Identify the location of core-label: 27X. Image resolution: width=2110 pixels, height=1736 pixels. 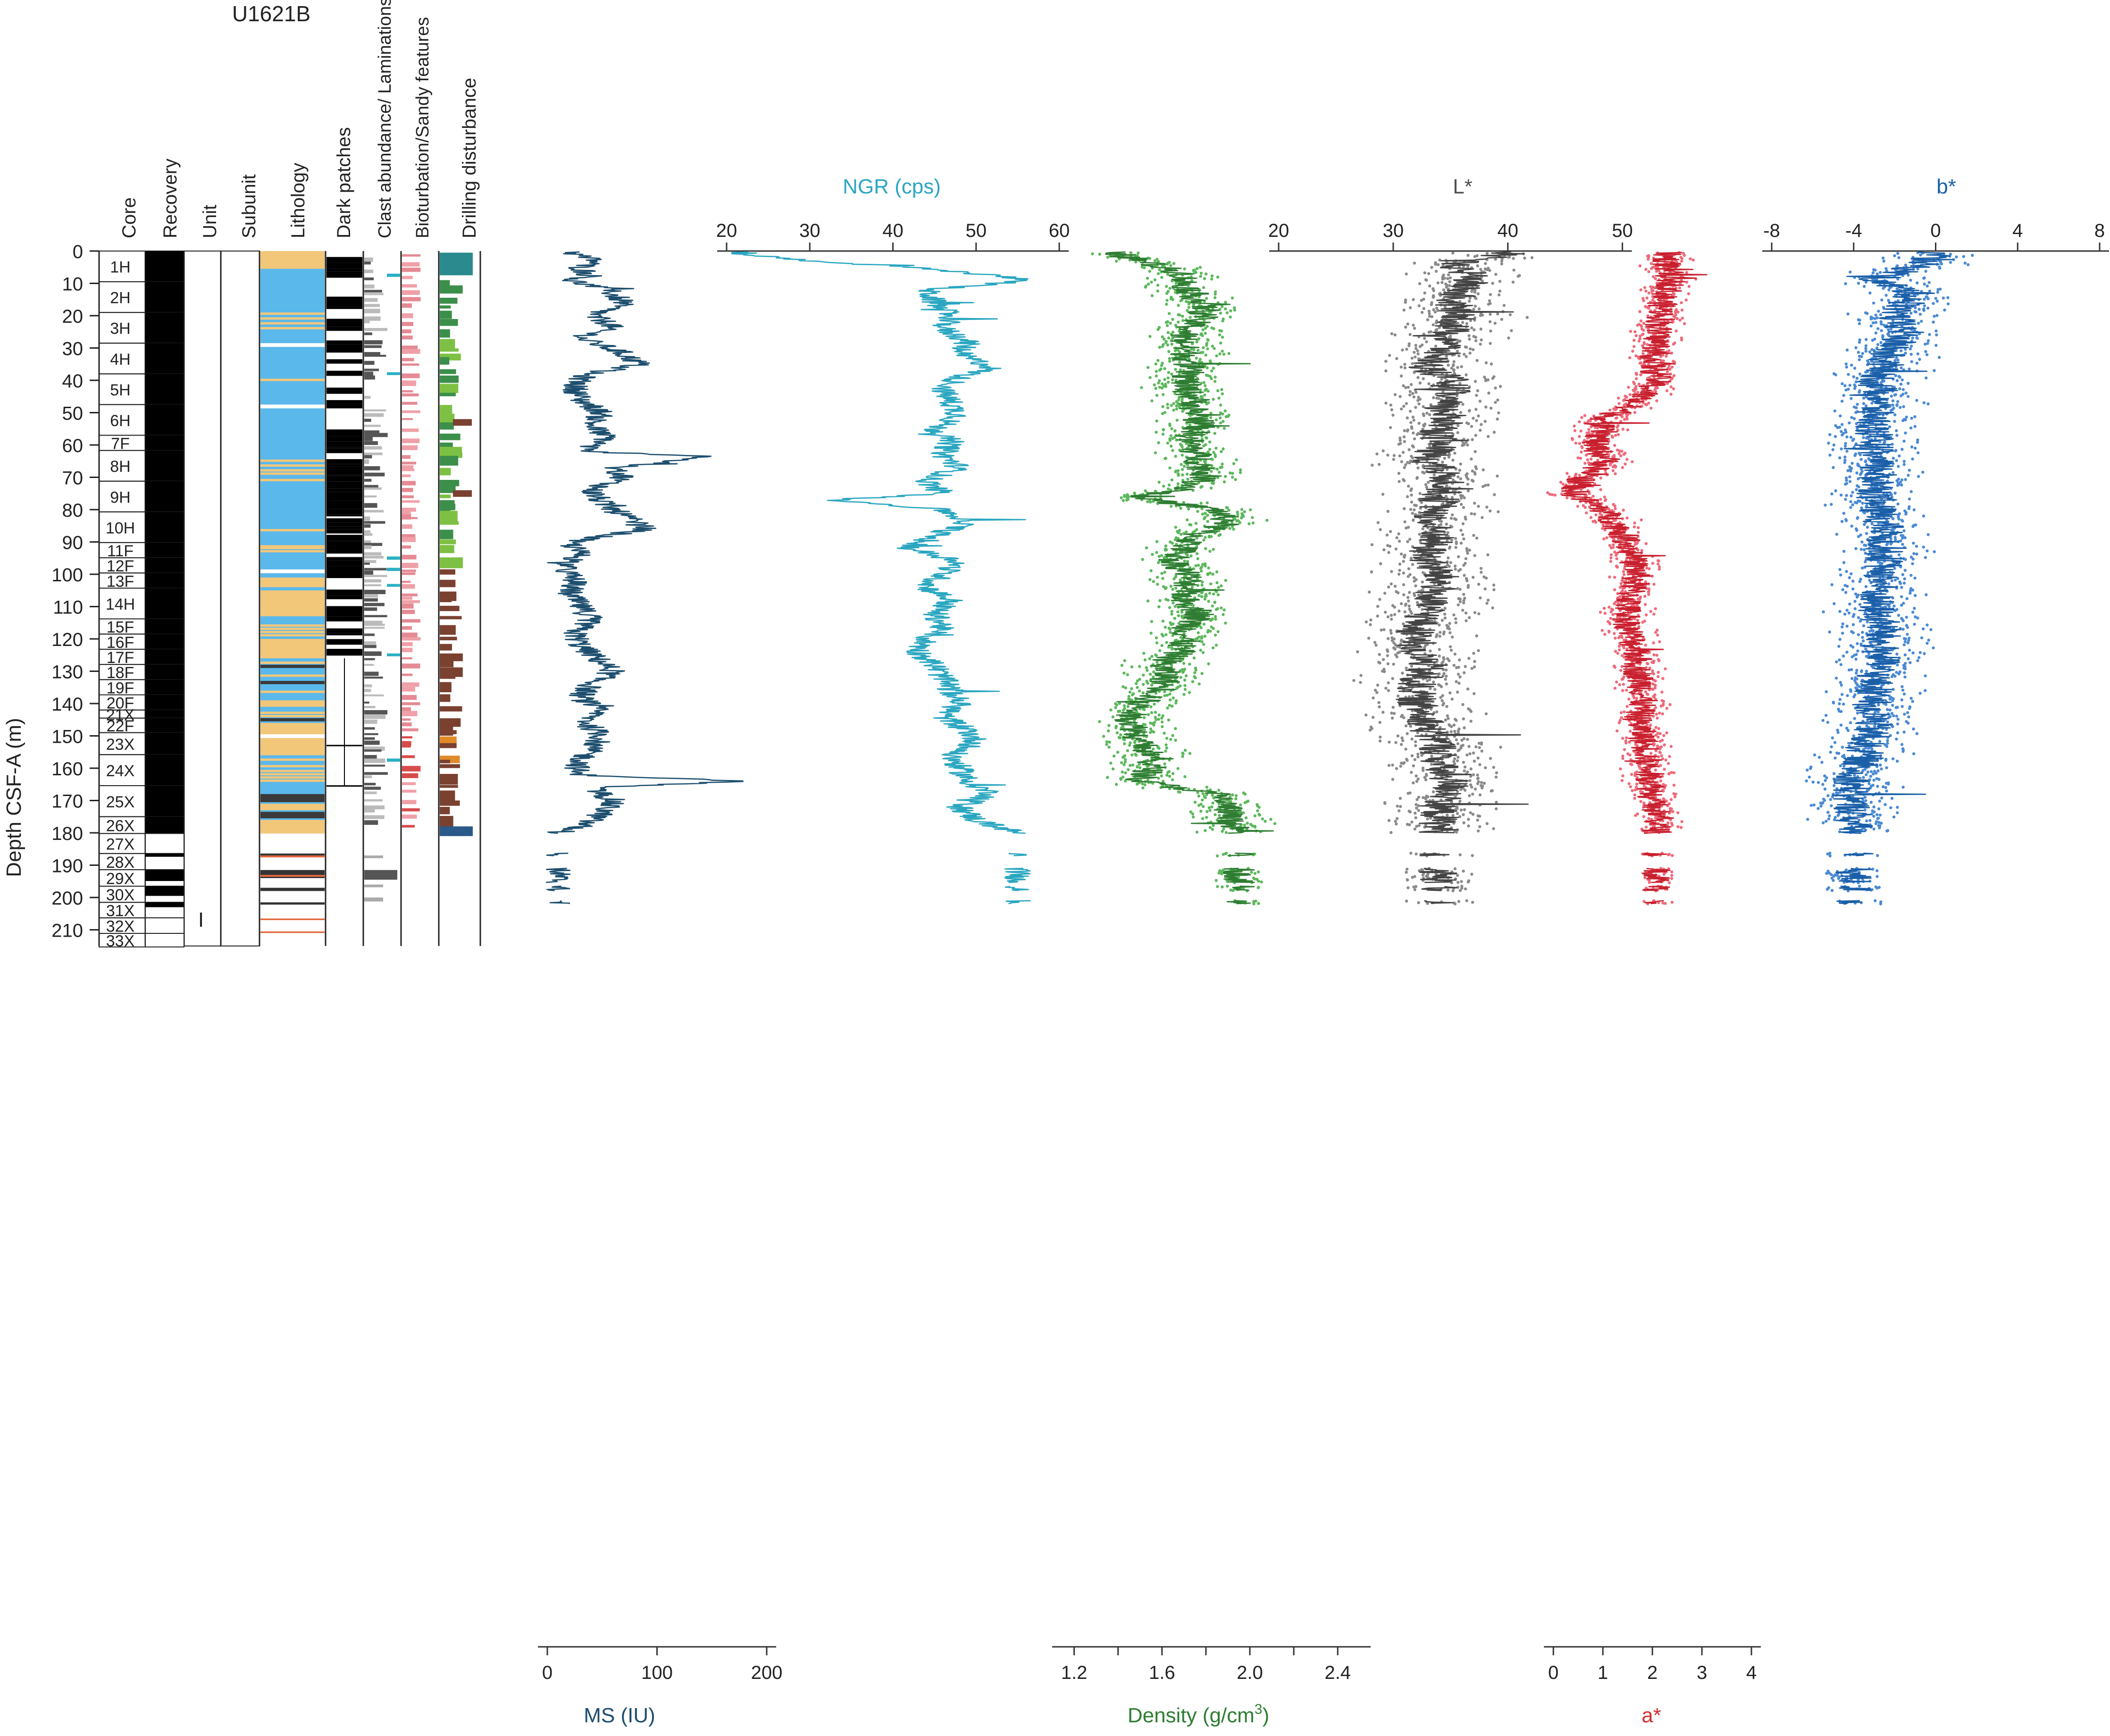
(120, 845).